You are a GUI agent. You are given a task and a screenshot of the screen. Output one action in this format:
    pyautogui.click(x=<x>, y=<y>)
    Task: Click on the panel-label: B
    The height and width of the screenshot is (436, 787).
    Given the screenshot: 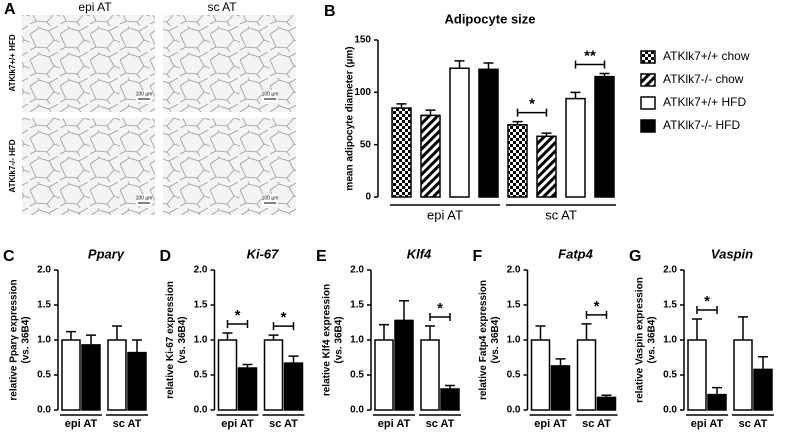 What is the action you would take?
    pyautogui.click(x=330, y=11)
    